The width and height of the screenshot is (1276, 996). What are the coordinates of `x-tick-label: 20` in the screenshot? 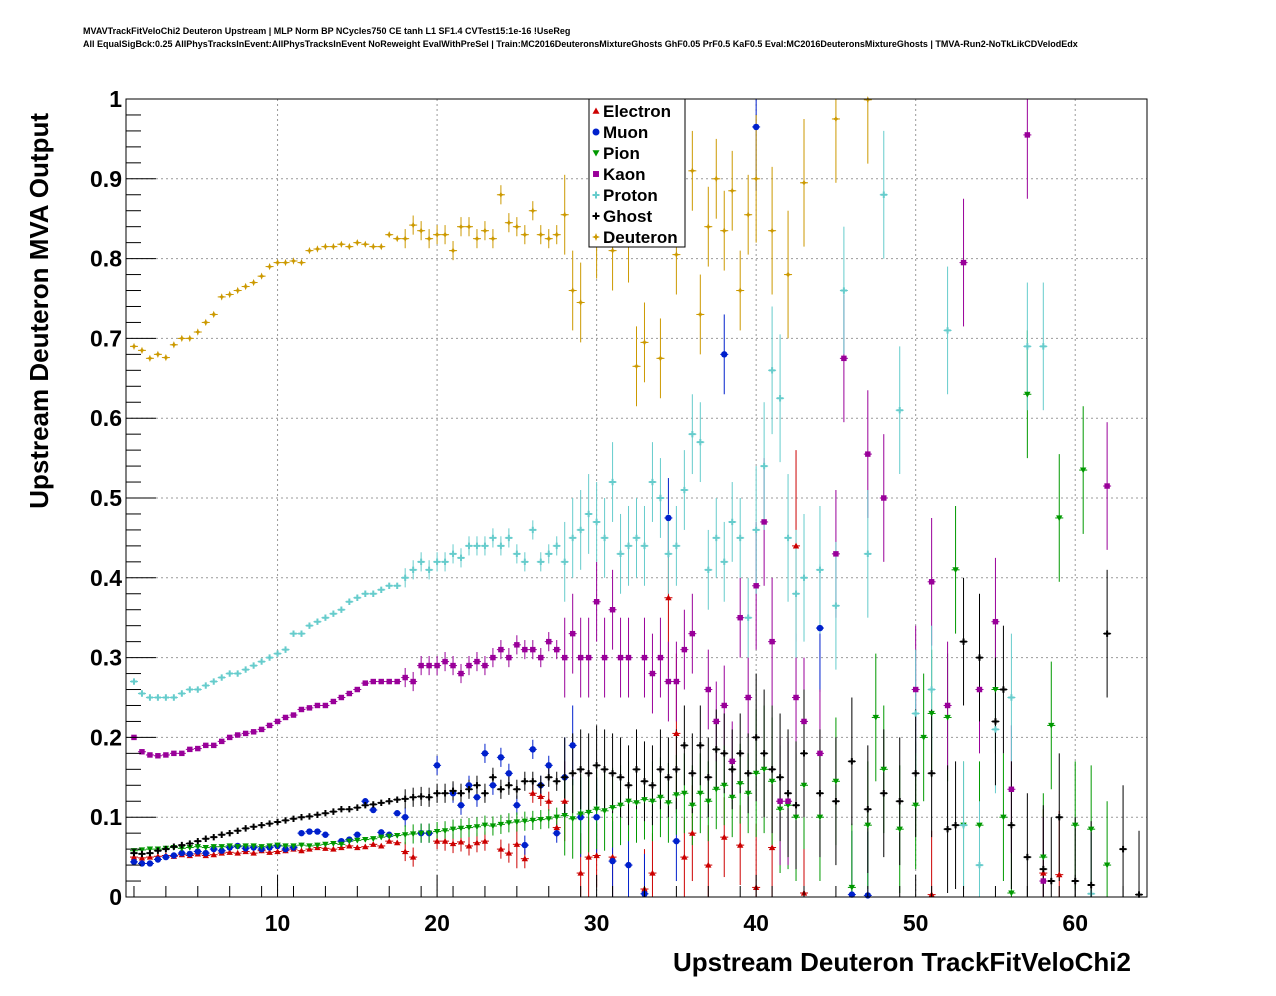 It's located at (437, 923).